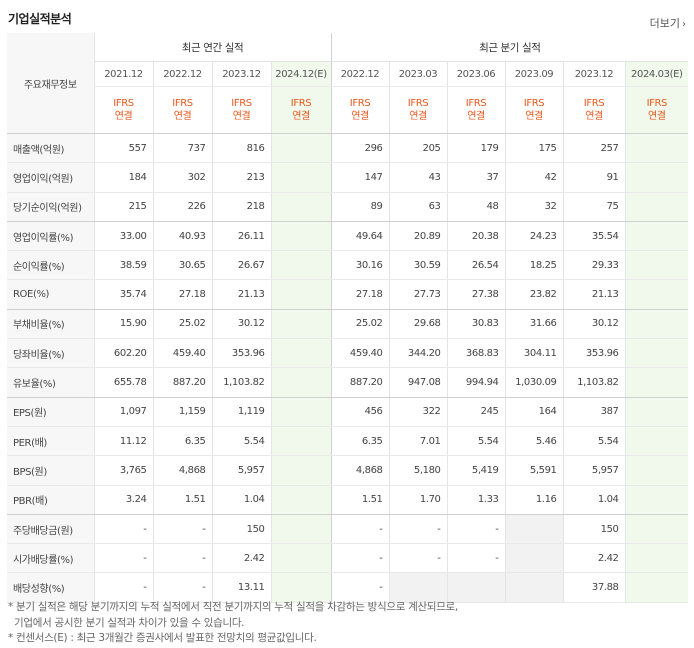 The image size is (694, 648). I want to click on table-row: PBR(배) 3.24 1.51 1.04 1.51 1.70 1.33 1.16 1.04, so click(348, 500).